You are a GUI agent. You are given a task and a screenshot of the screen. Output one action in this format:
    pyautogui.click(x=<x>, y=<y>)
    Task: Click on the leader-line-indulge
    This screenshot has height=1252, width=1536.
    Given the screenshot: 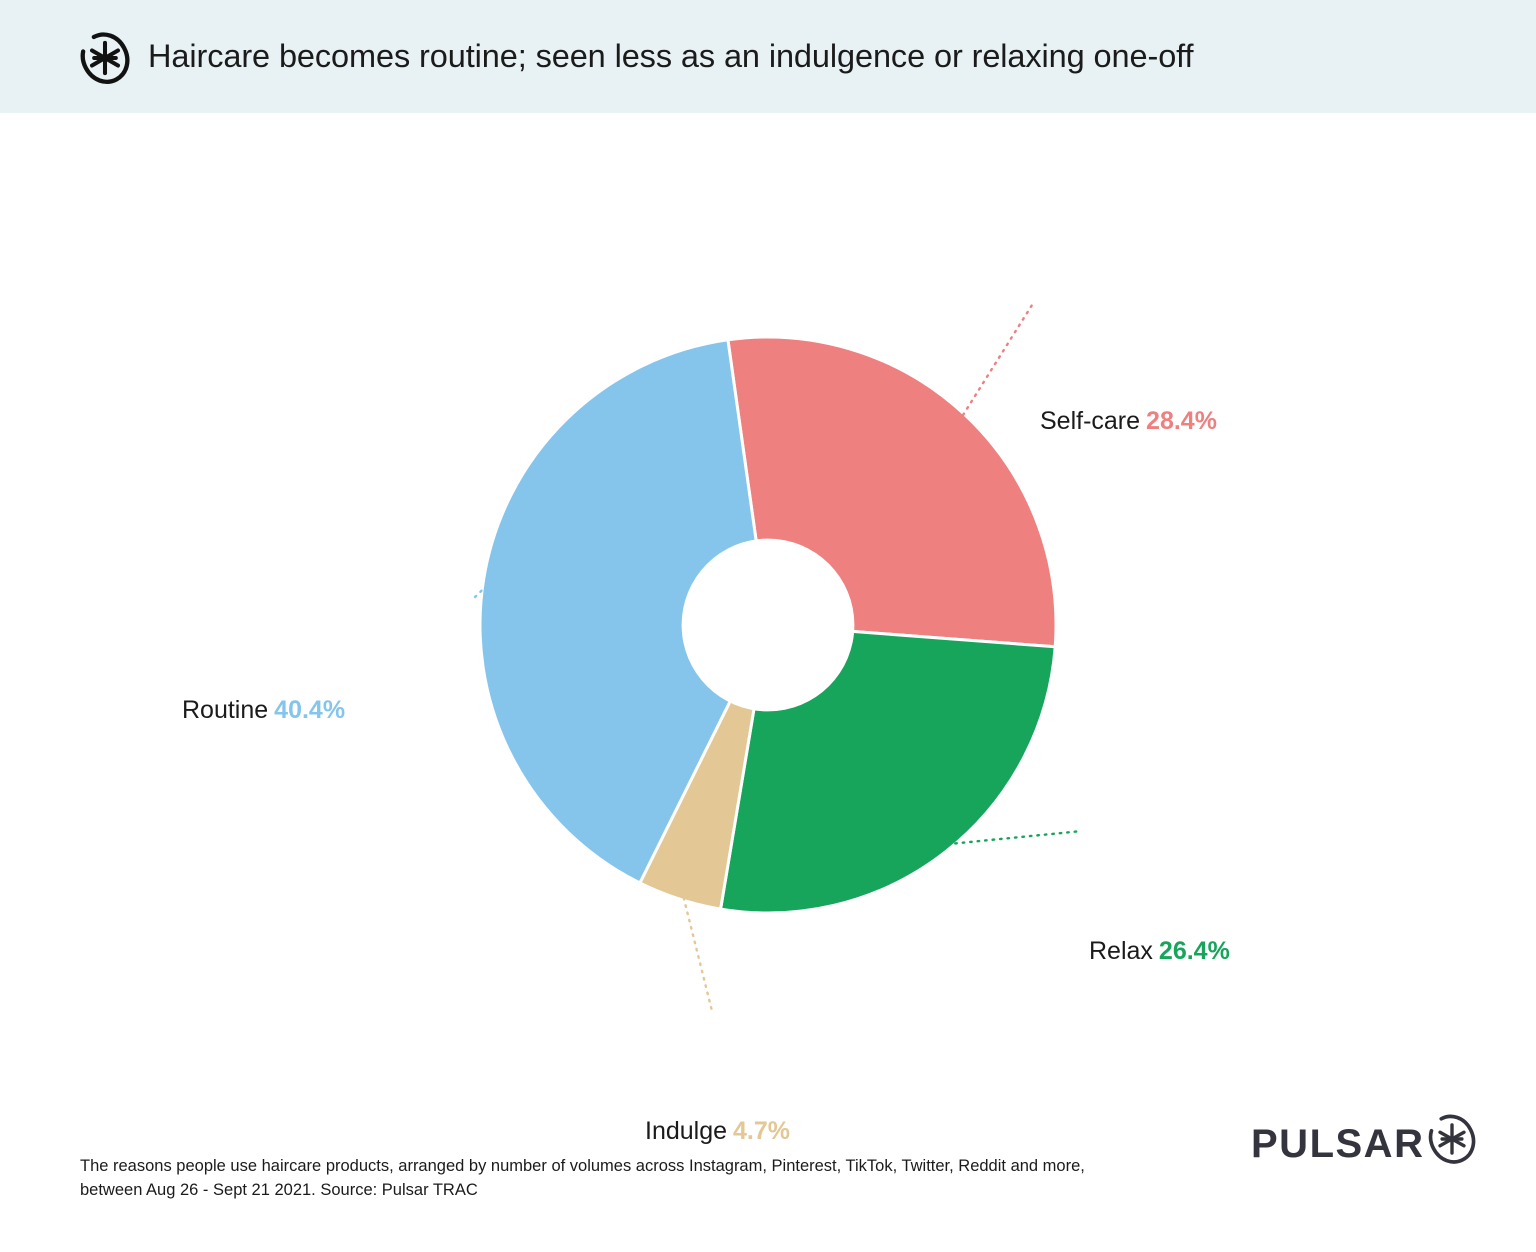 What is the action you would take?
    pyautogui.click(x=697, y=951)
    